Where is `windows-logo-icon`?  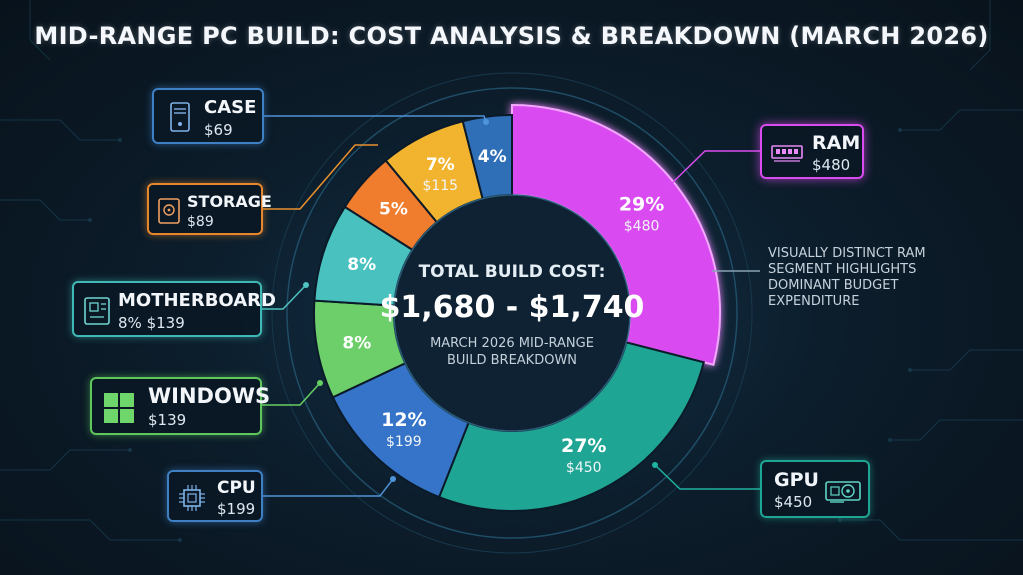 windows-logo-icon is located at coordinates (119, 408).